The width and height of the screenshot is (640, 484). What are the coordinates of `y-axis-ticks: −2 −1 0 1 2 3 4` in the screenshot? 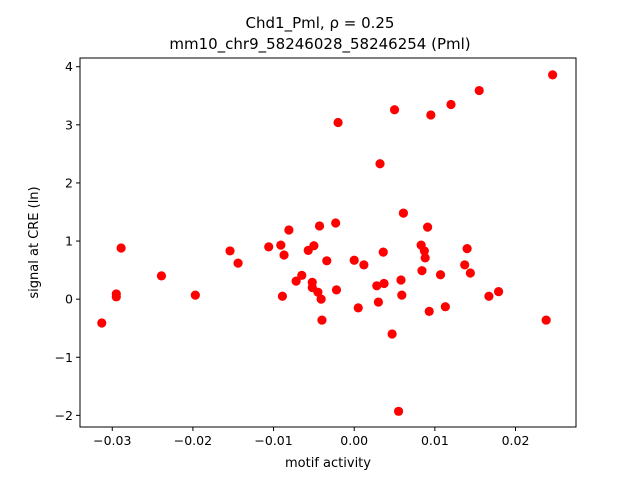 It's located at (67, 241).